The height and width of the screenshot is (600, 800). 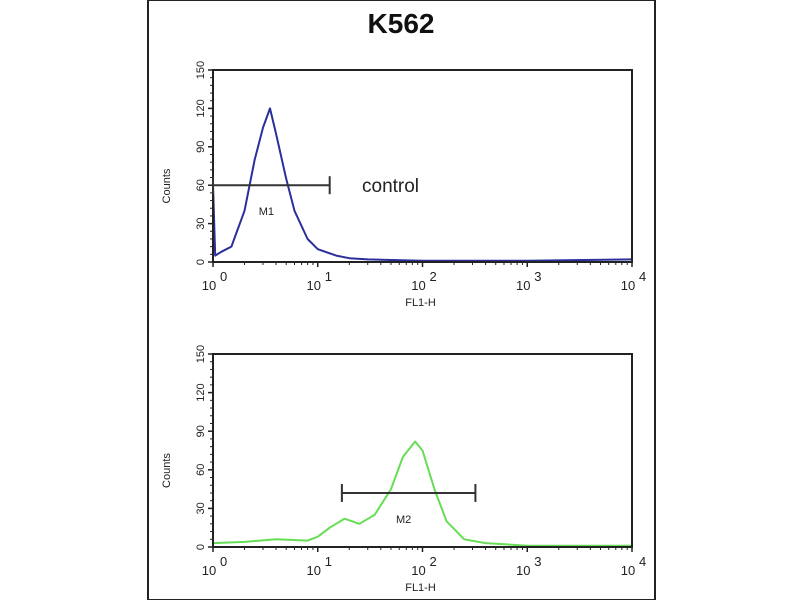 I want to click on gate-label: M2, so click(x=403, y=520).